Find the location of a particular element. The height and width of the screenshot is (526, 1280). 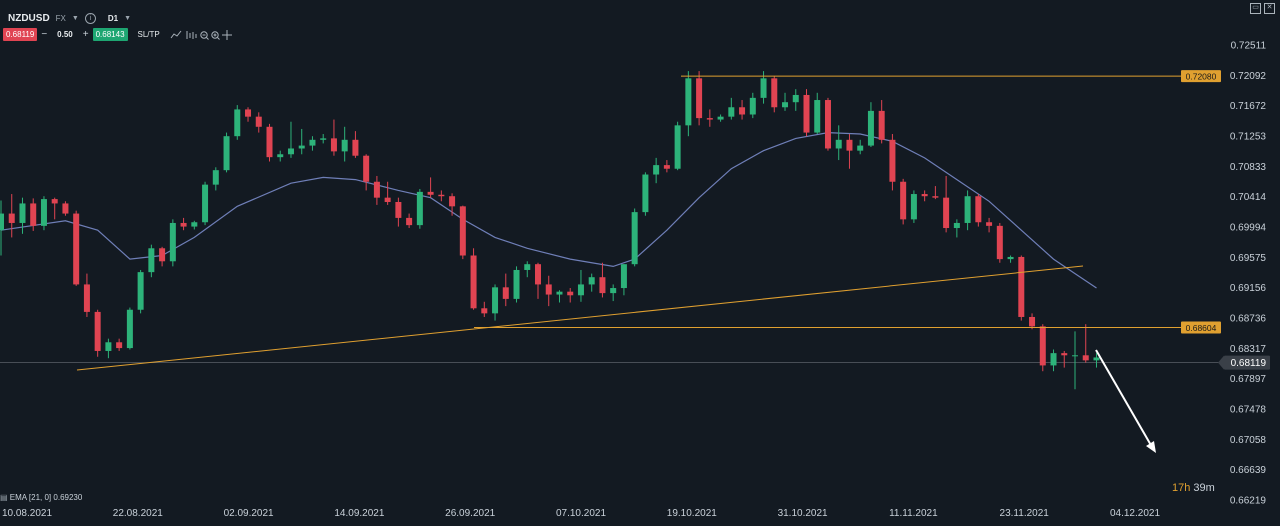

info-icon: i is located at coordinates (90, 18).